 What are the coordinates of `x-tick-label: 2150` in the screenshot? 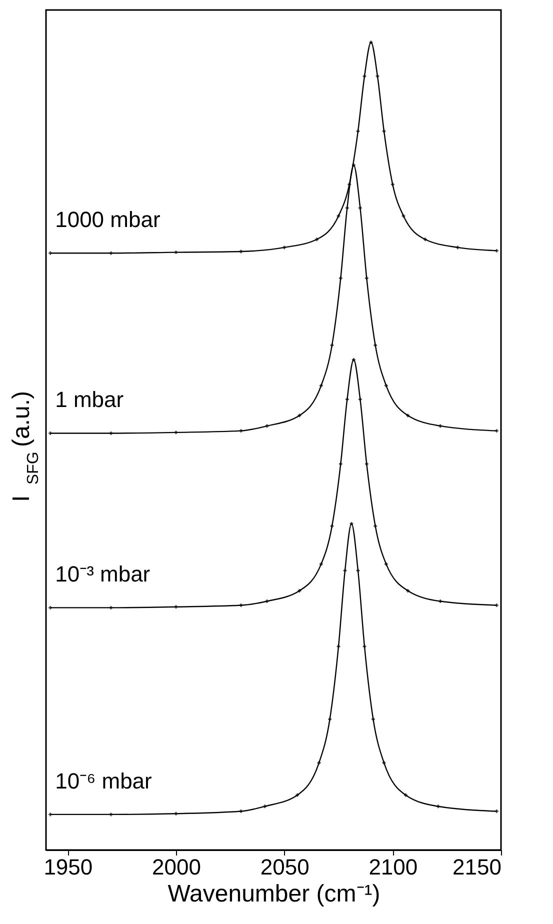 It's located at (477, 867).